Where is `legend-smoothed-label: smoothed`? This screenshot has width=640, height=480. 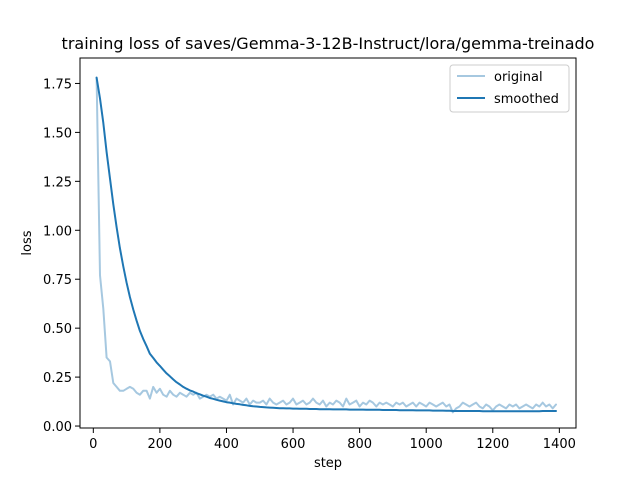
legend-smoothed-label: smoothed is located at coordinates (526, 99).